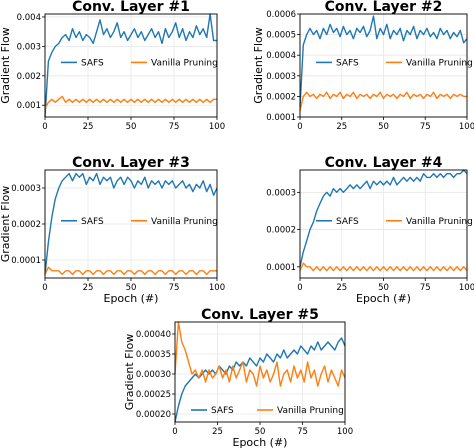 The image size is (474, 448). What do you see at coordinates (153, 355) in the screenshot?
I see `y-tick-label: 0.00035` at bounding box center [153, 355].